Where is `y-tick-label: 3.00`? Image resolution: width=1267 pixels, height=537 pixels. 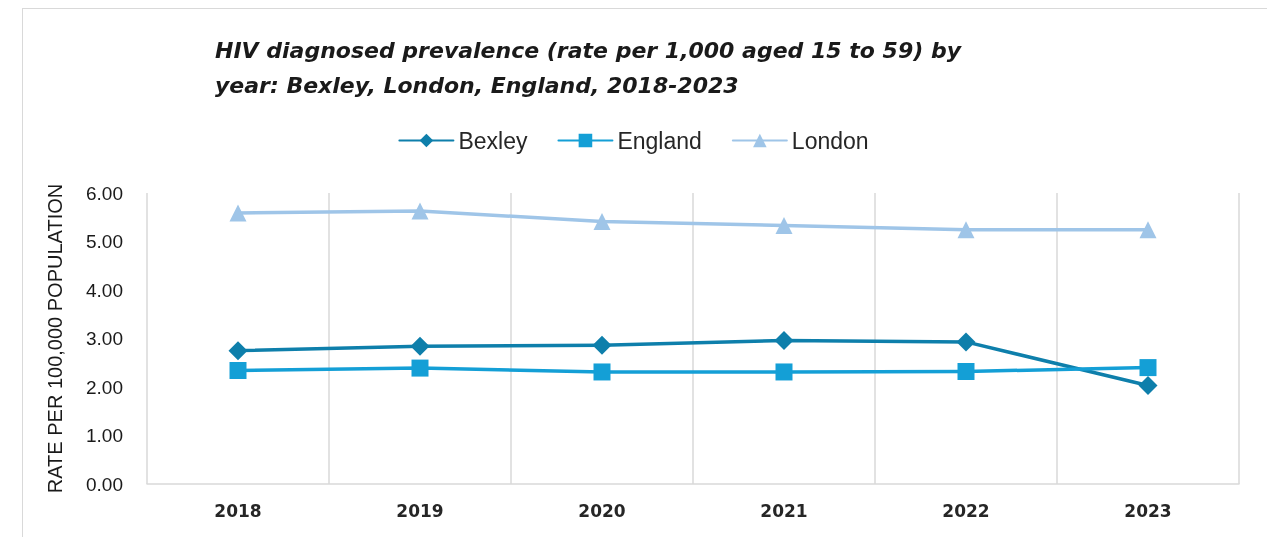
y-tick-label: 3.00 is located at coordinates (104, 338).